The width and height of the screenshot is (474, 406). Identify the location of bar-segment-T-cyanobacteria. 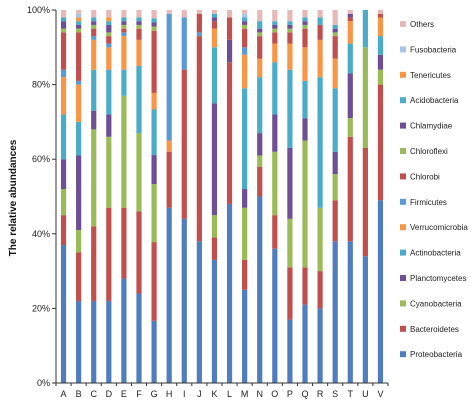
(350, 127).